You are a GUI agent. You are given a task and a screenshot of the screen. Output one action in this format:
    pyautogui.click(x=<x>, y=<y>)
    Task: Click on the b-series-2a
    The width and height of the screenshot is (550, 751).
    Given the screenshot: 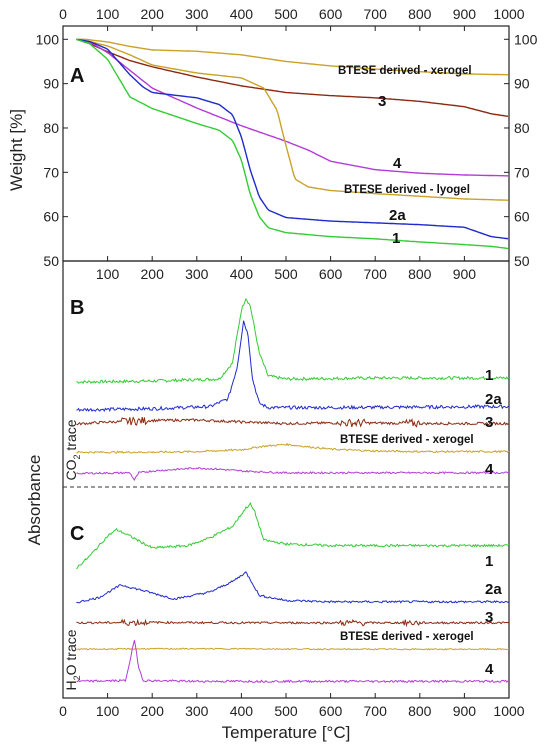 What is the action you would take?
    pyautogui.click(x=293, y=366)
    